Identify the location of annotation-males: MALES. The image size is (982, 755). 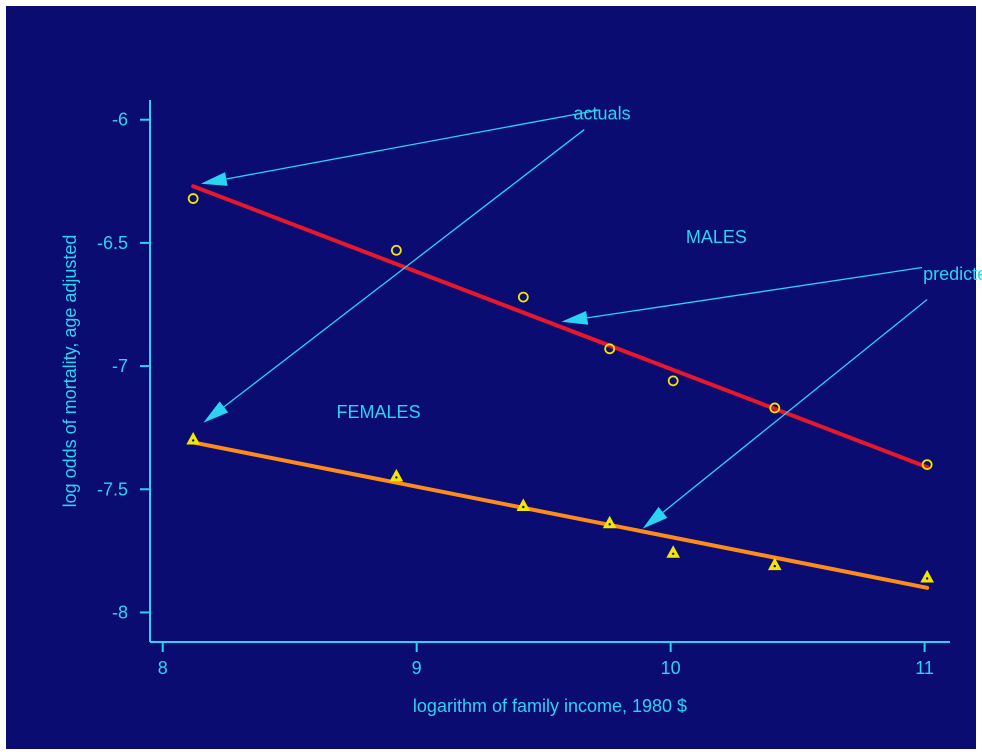
(716, 237).